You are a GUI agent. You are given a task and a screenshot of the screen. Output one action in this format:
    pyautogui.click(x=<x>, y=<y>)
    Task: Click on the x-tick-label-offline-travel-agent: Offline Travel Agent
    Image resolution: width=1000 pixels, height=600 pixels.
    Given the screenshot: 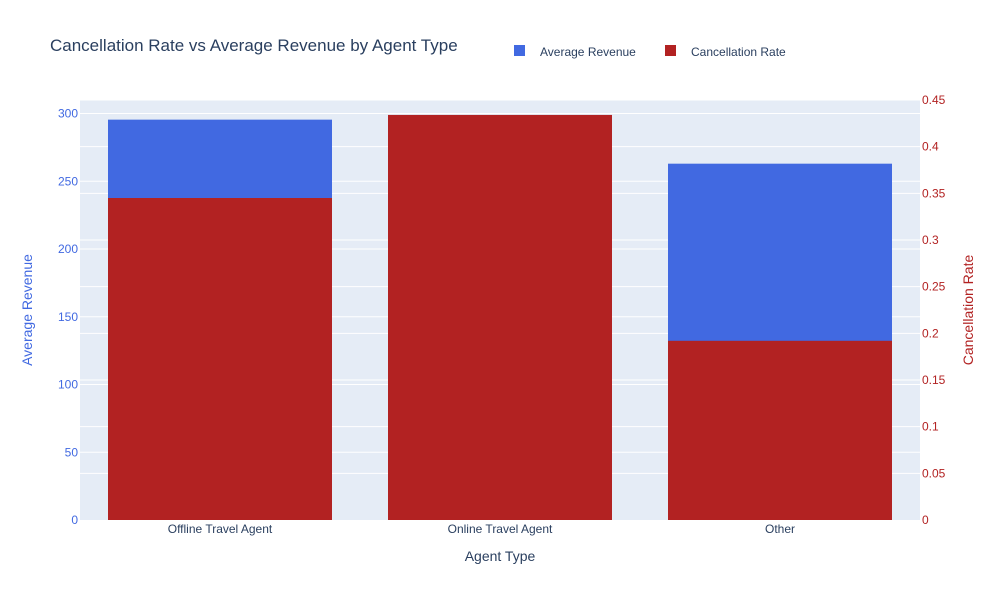 What is the action you would take?
    pyautogui.click(x=220, y=529)
    